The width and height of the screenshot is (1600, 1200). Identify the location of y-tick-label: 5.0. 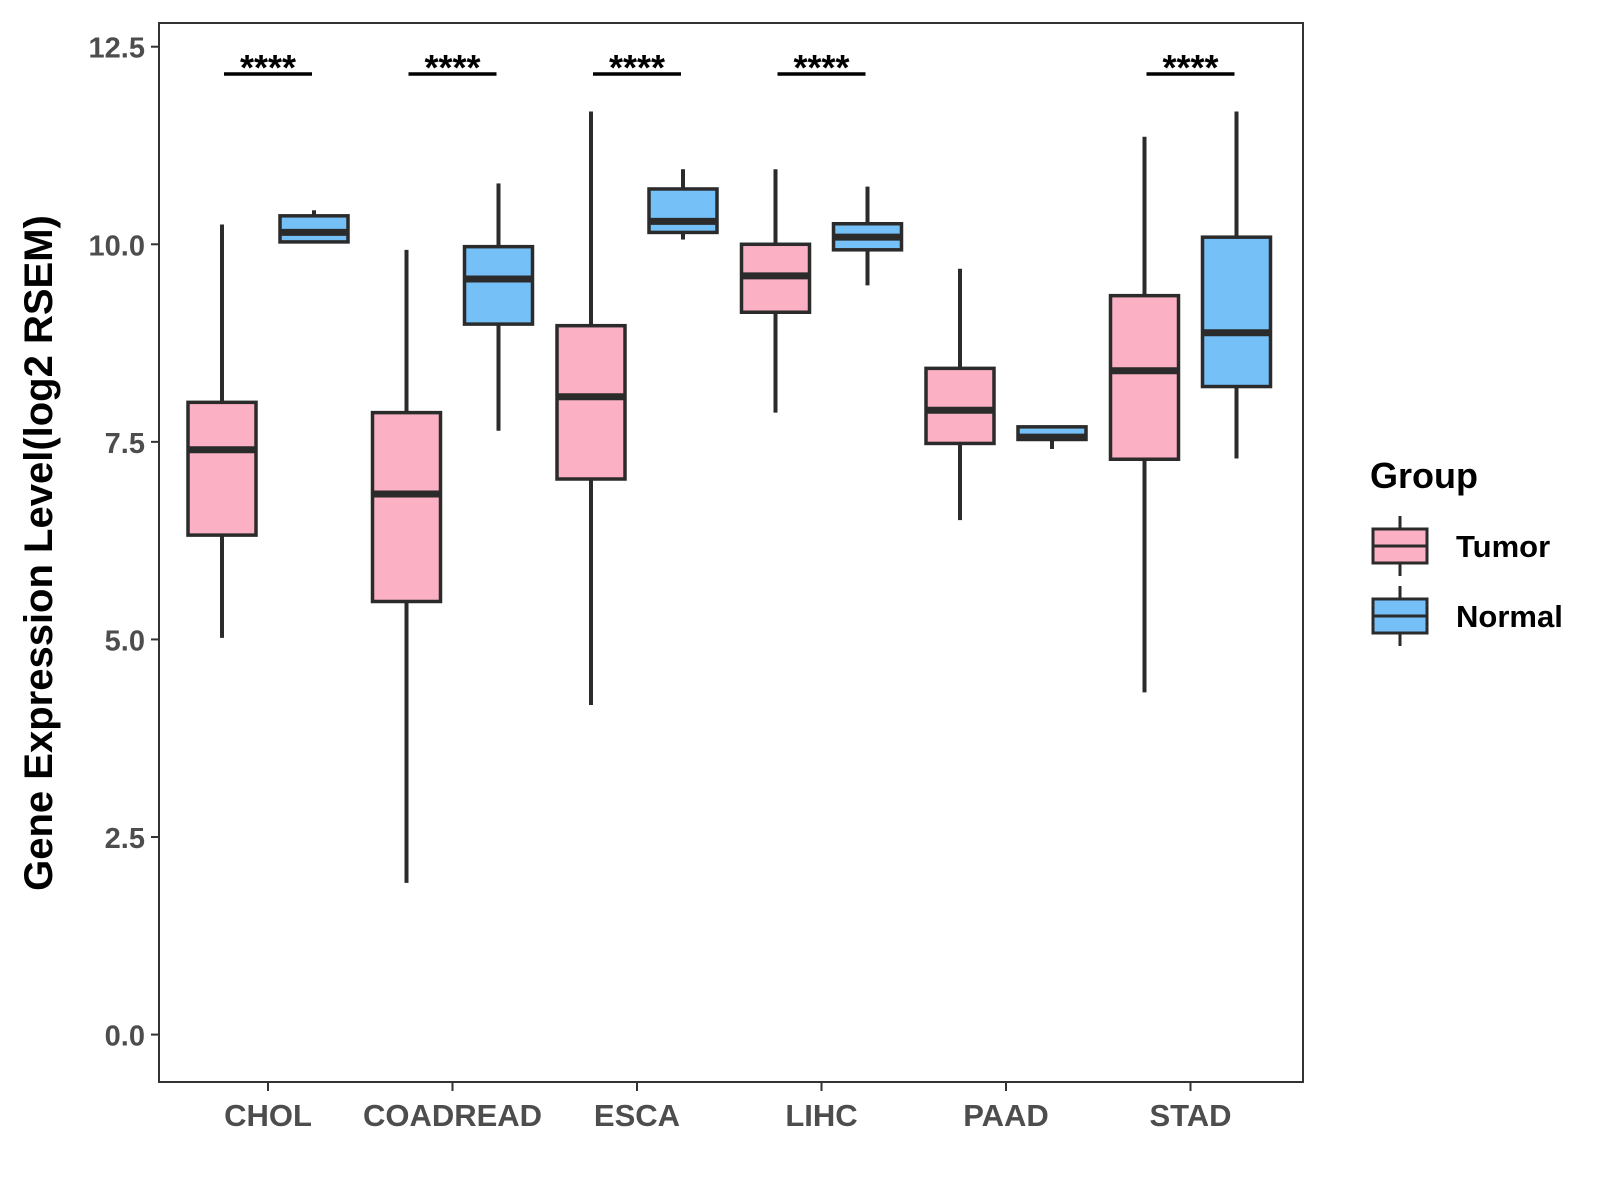
(125, 641).